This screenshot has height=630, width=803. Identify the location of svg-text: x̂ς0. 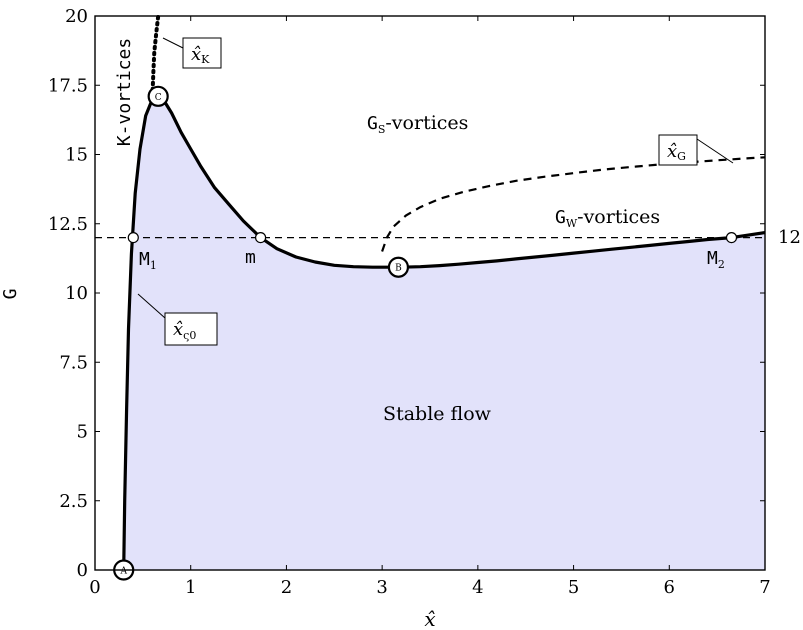
(184, 330).